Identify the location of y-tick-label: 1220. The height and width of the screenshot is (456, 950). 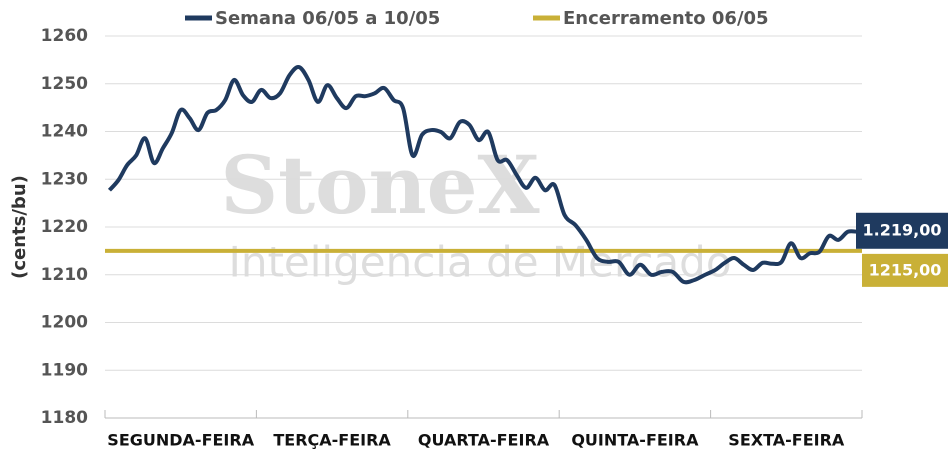
(64, 227).